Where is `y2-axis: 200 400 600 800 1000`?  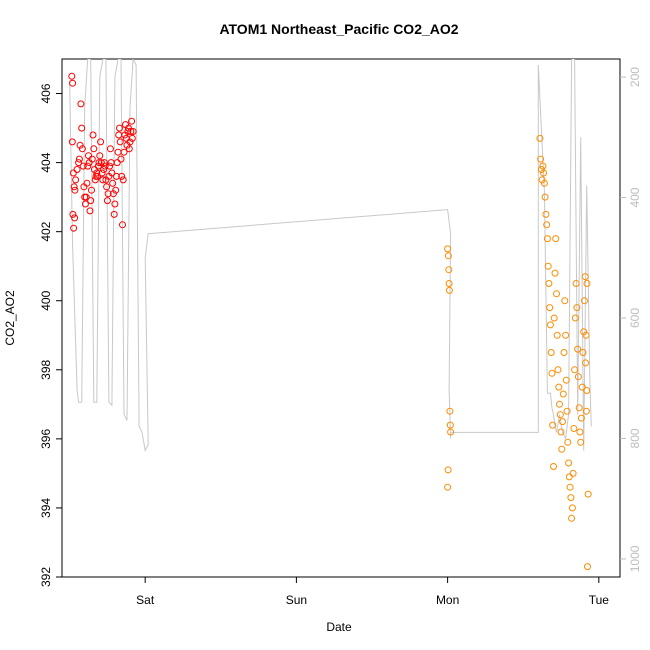 y2-axis: 200 400 600 800 1000 is located at coordinates (631, 319).